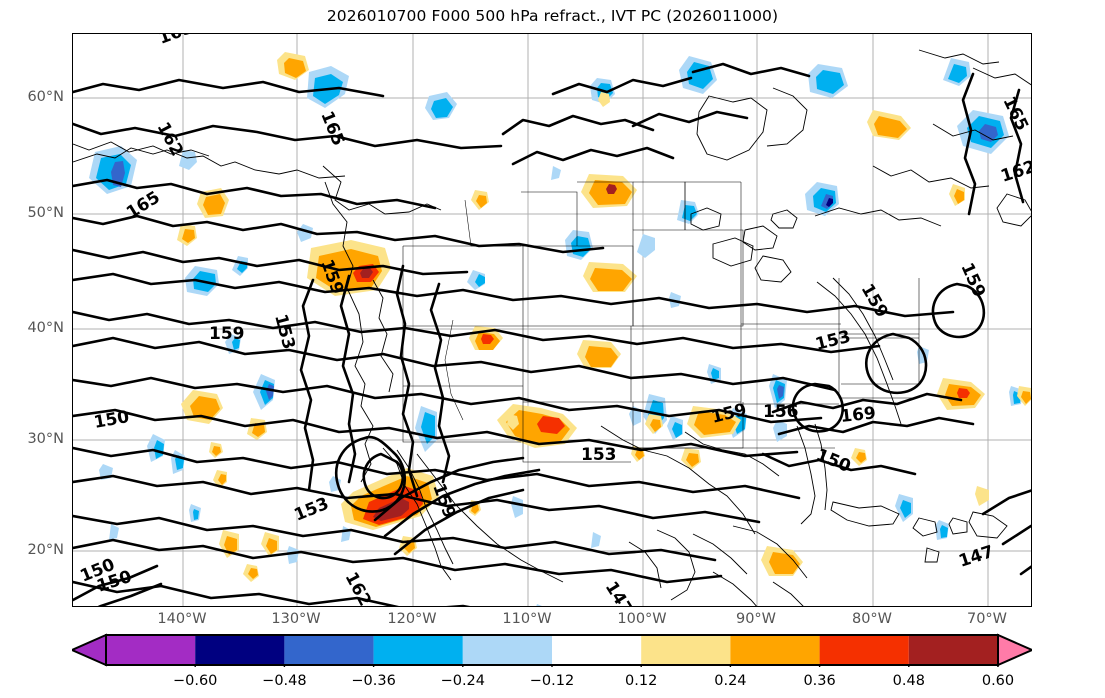 Image resolution: width=1105 pixels, height=698 pixels. What do you see at coordinates (1014, 650) in the screenshot?
I see `colorbar-extend-high` at bounding box center [1014, 650].